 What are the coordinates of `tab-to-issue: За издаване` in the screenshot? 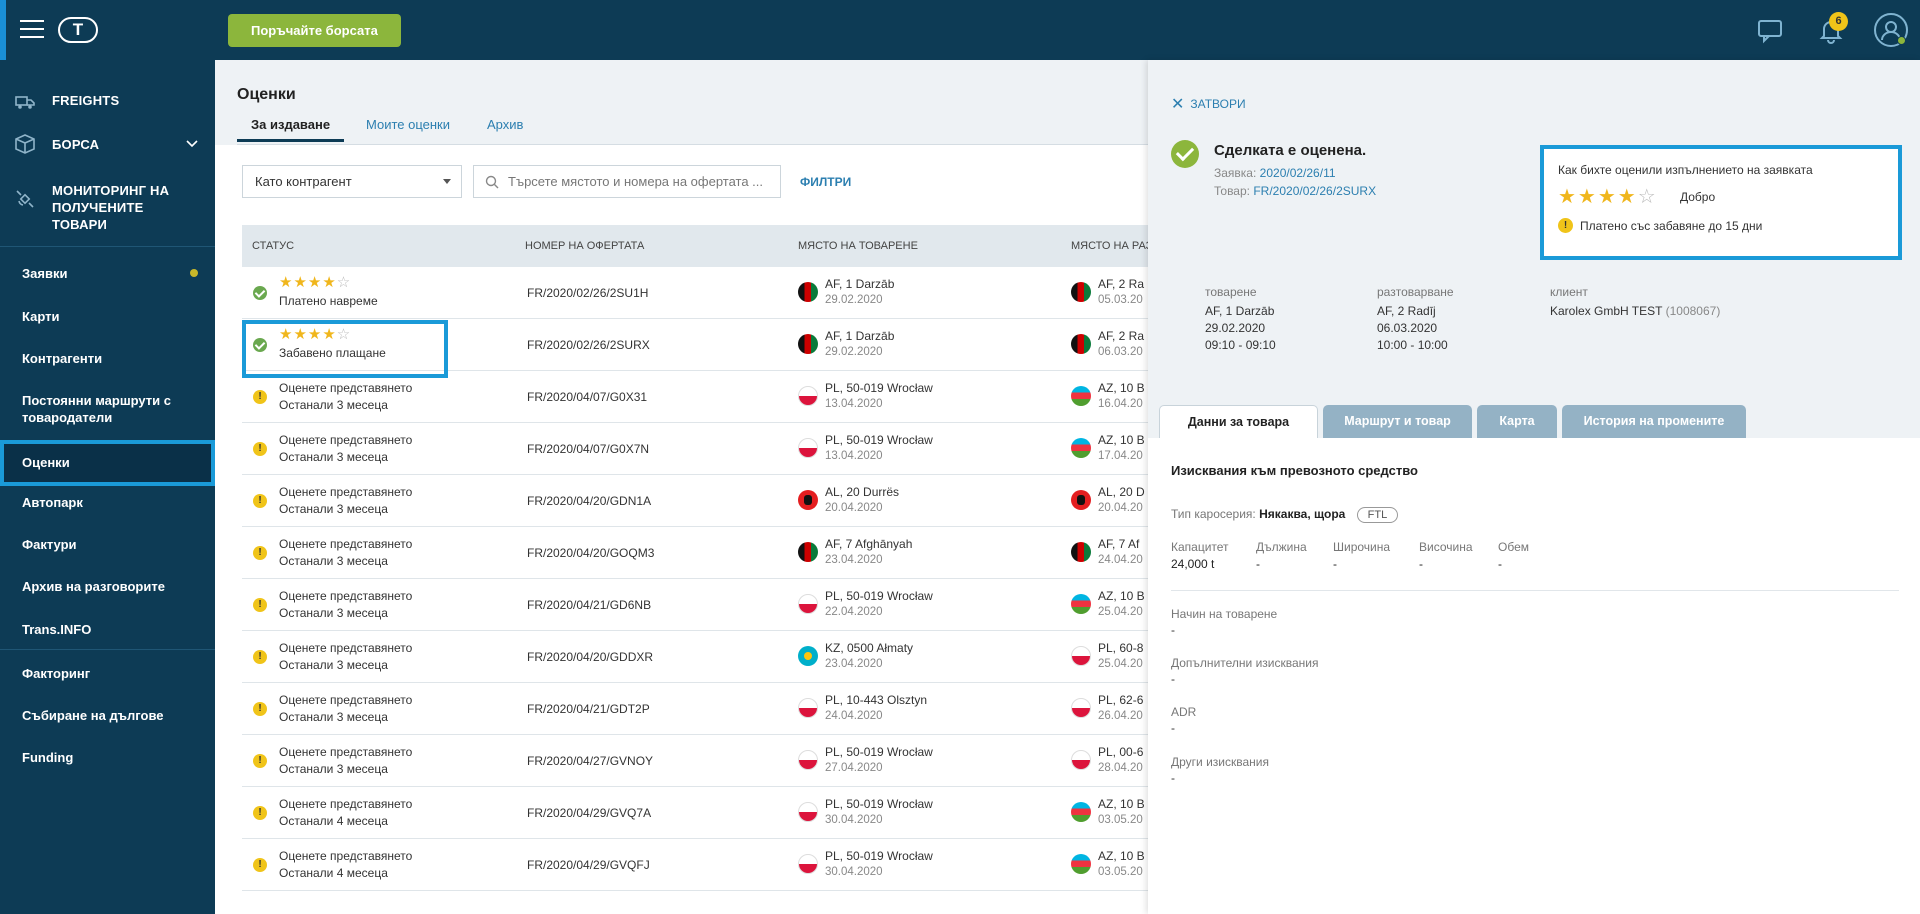 It's located at (291, 129).